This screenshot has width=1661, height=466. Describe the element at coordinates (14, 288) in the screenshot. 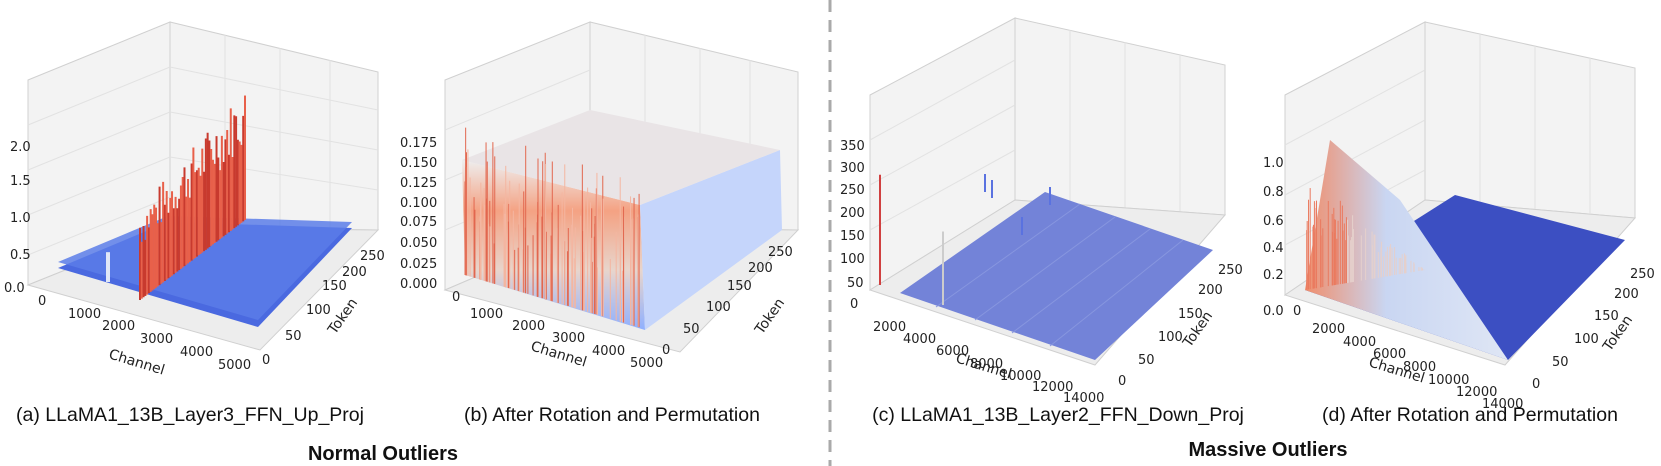

I see `z-tick: 0.0` at that location.